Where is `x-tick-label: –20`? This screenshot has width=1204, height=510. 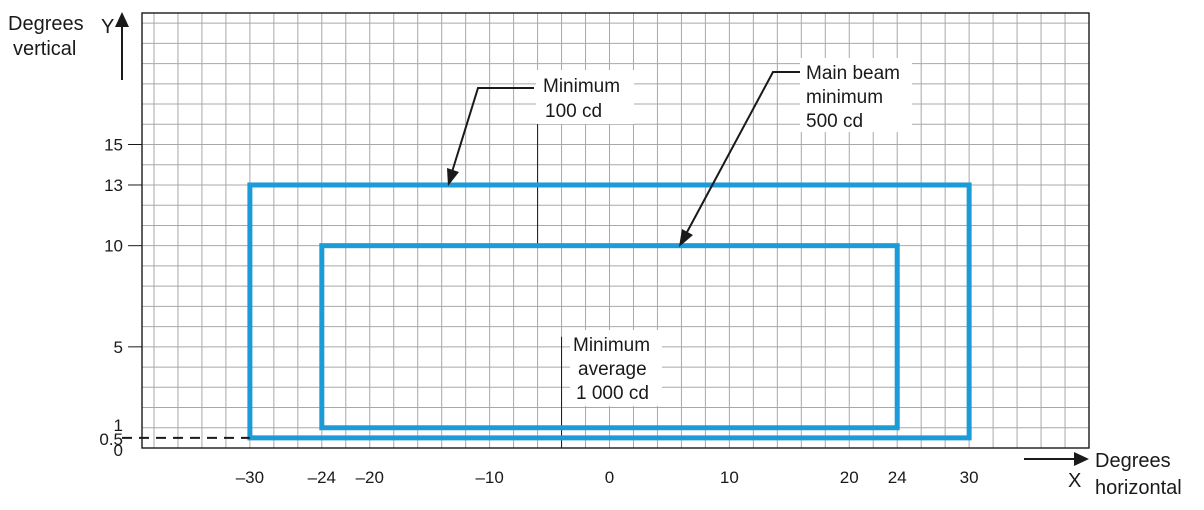 x-tick-label: –20 is located at coordinates (370, 477).